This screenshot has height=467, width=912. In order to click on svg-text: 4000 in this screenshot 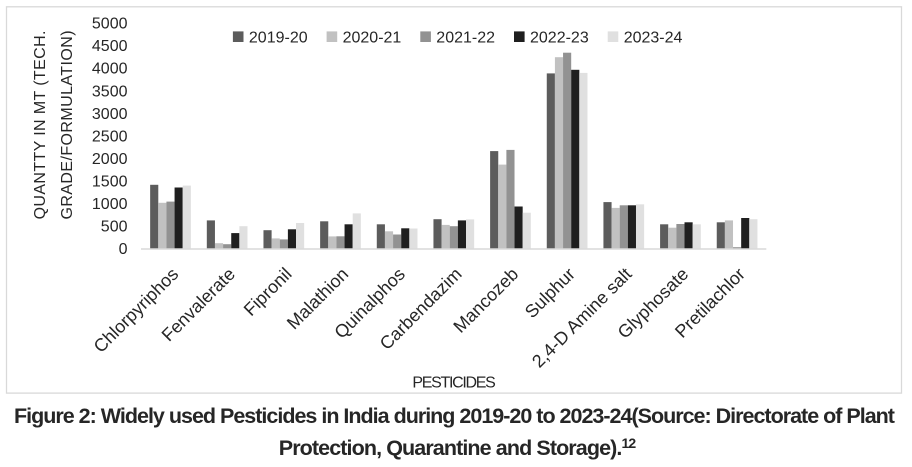, I will do `click(110, 69)`.